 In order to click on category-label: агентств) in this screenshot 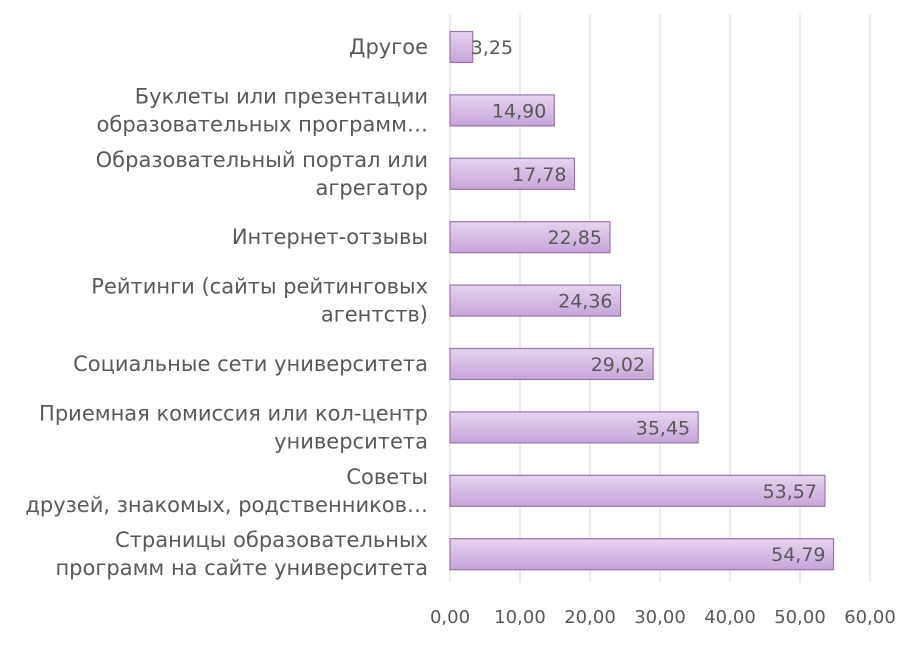, I will do `click(374, 315)`.